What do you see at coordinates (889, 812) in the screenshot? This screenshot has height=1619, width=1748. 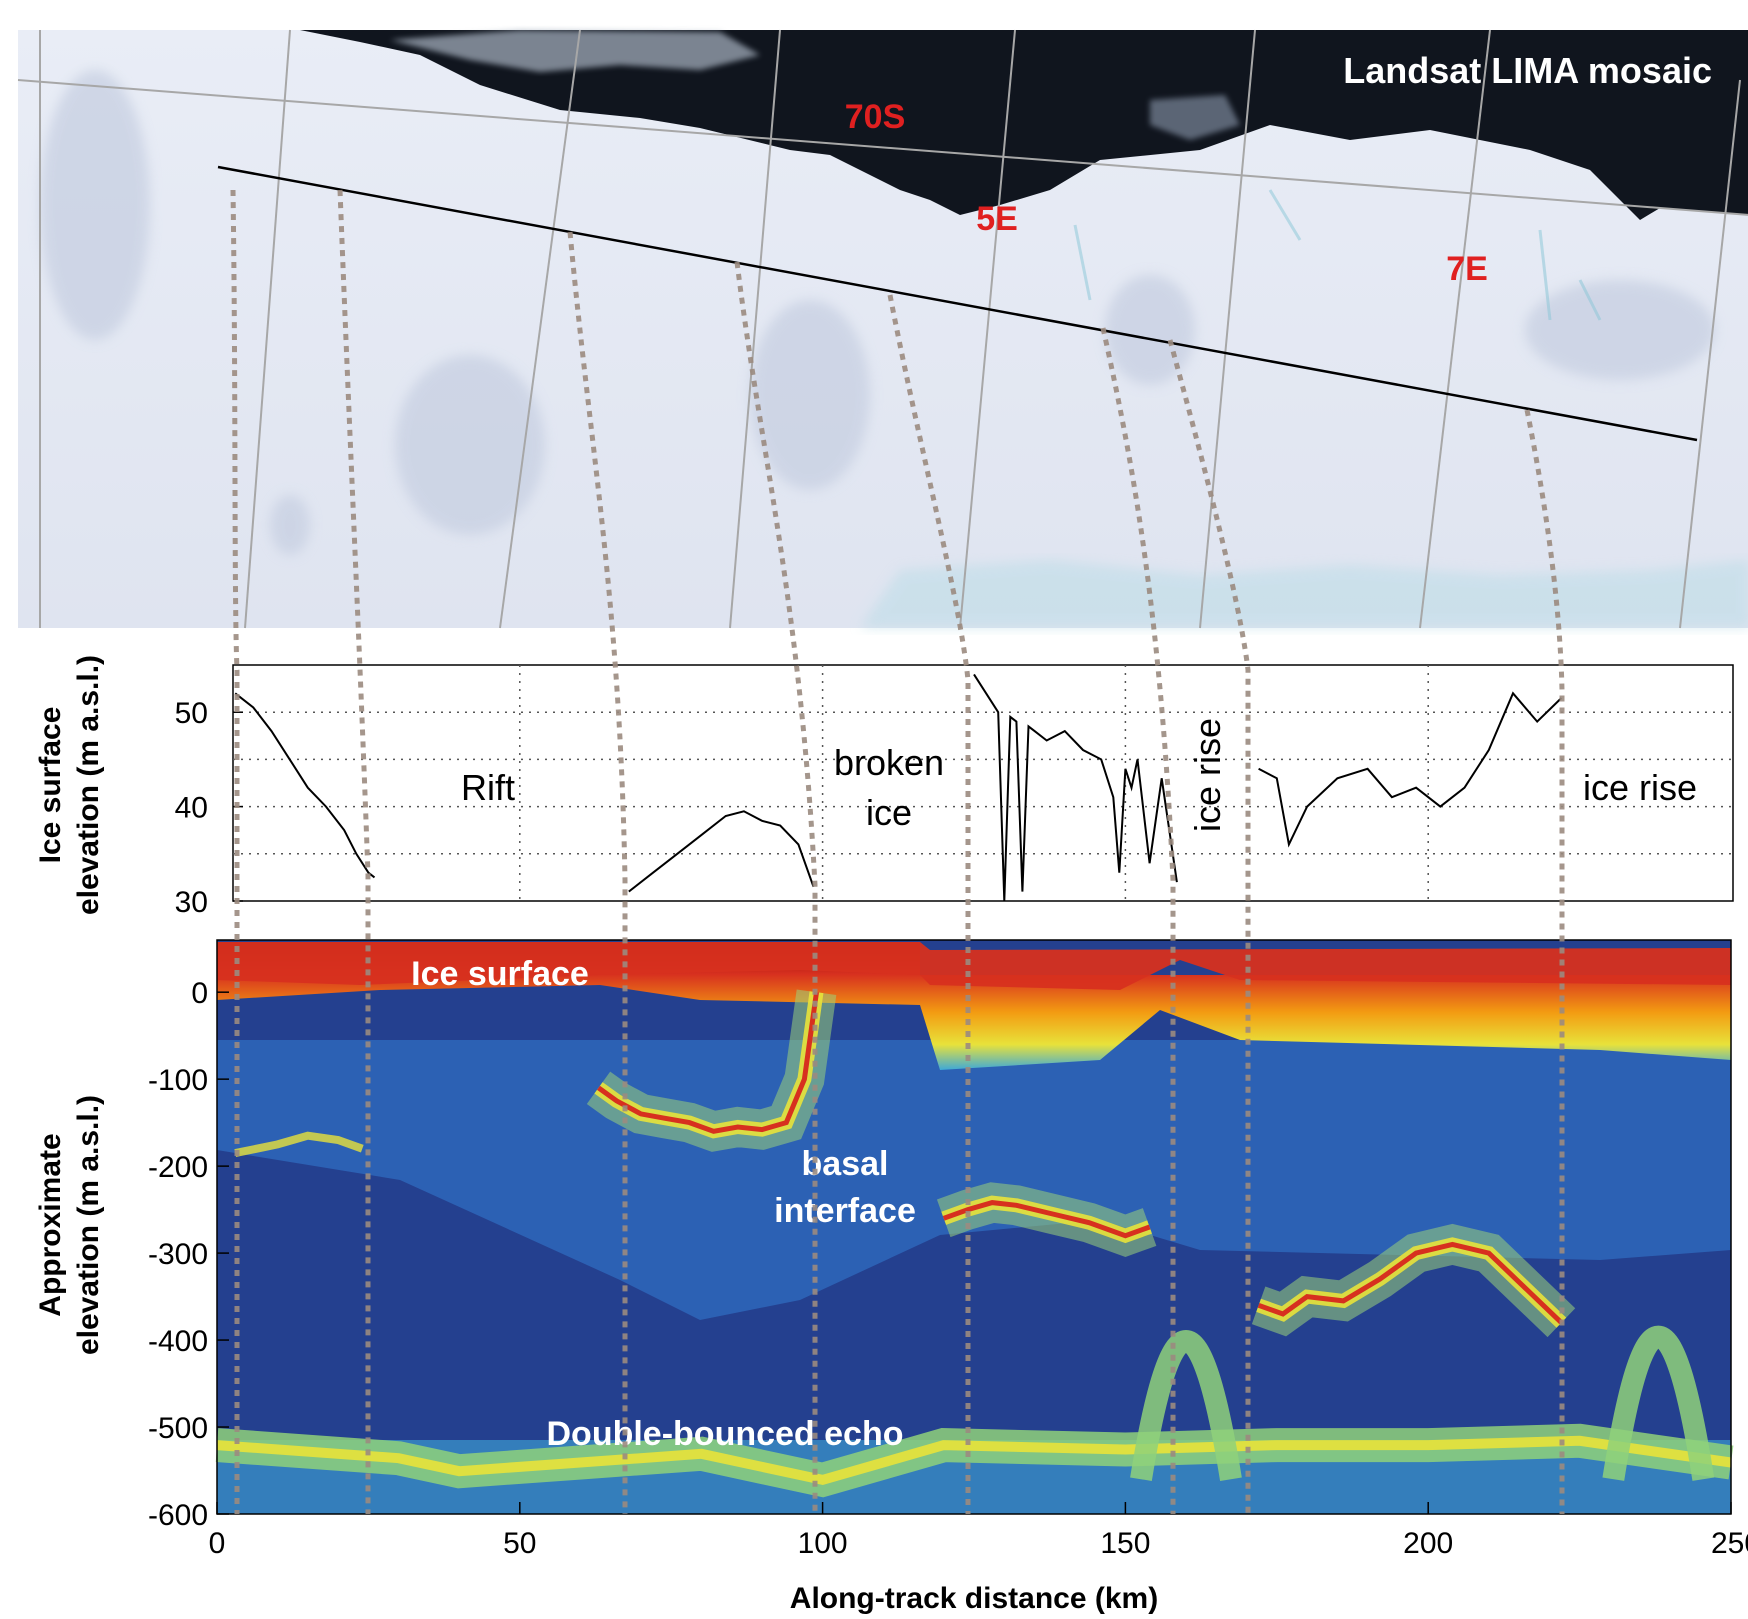 I see `annotation-ice: ice` at bounding box center [889, 812].